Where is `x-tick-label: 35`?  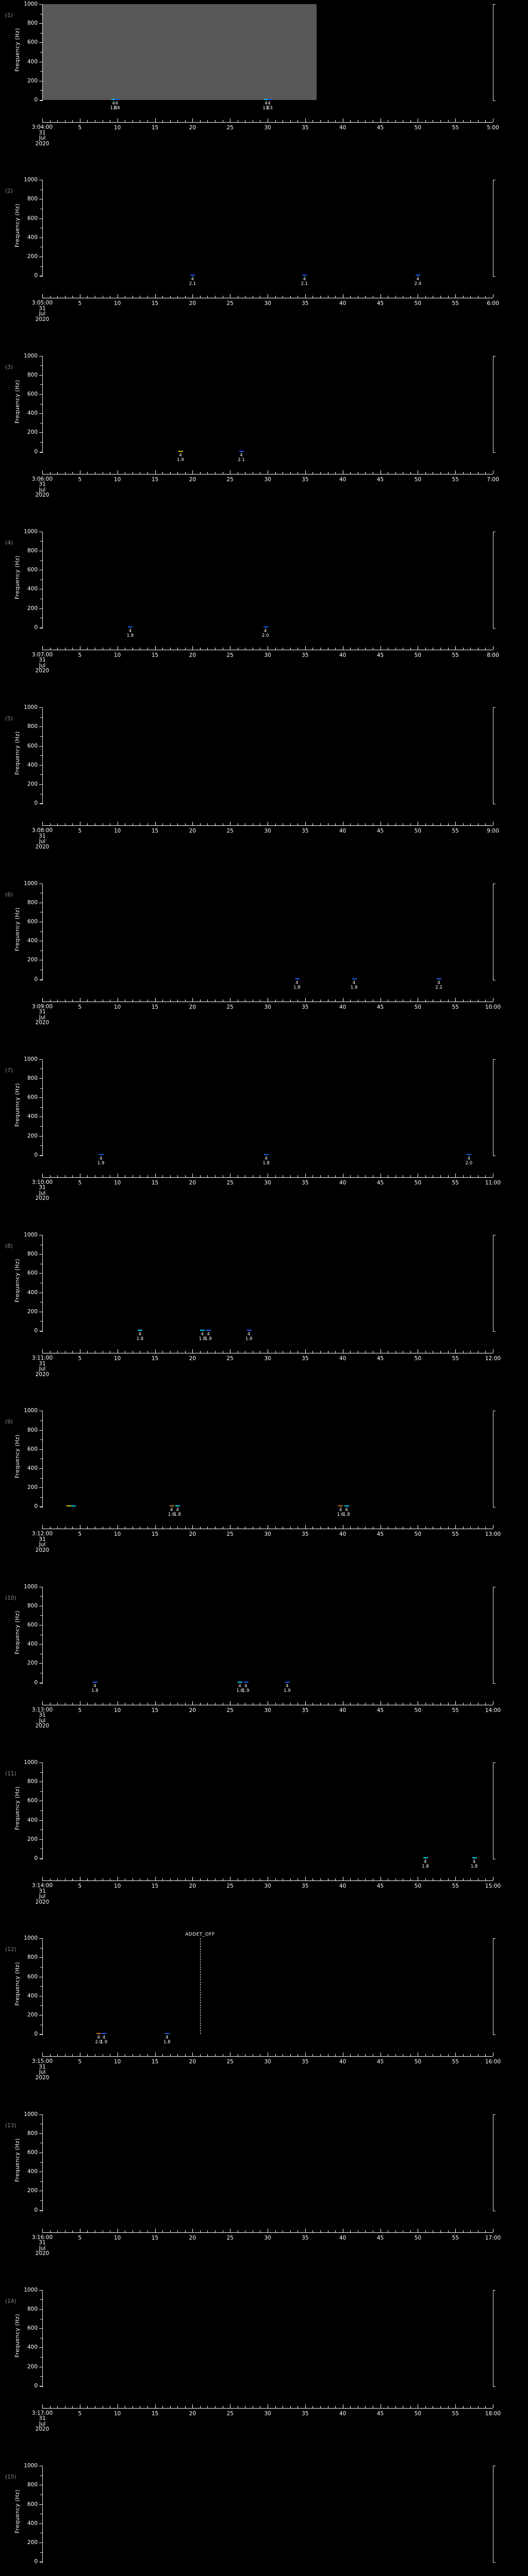
x-tick-label: 35 is located at coordinates (305, 1534).